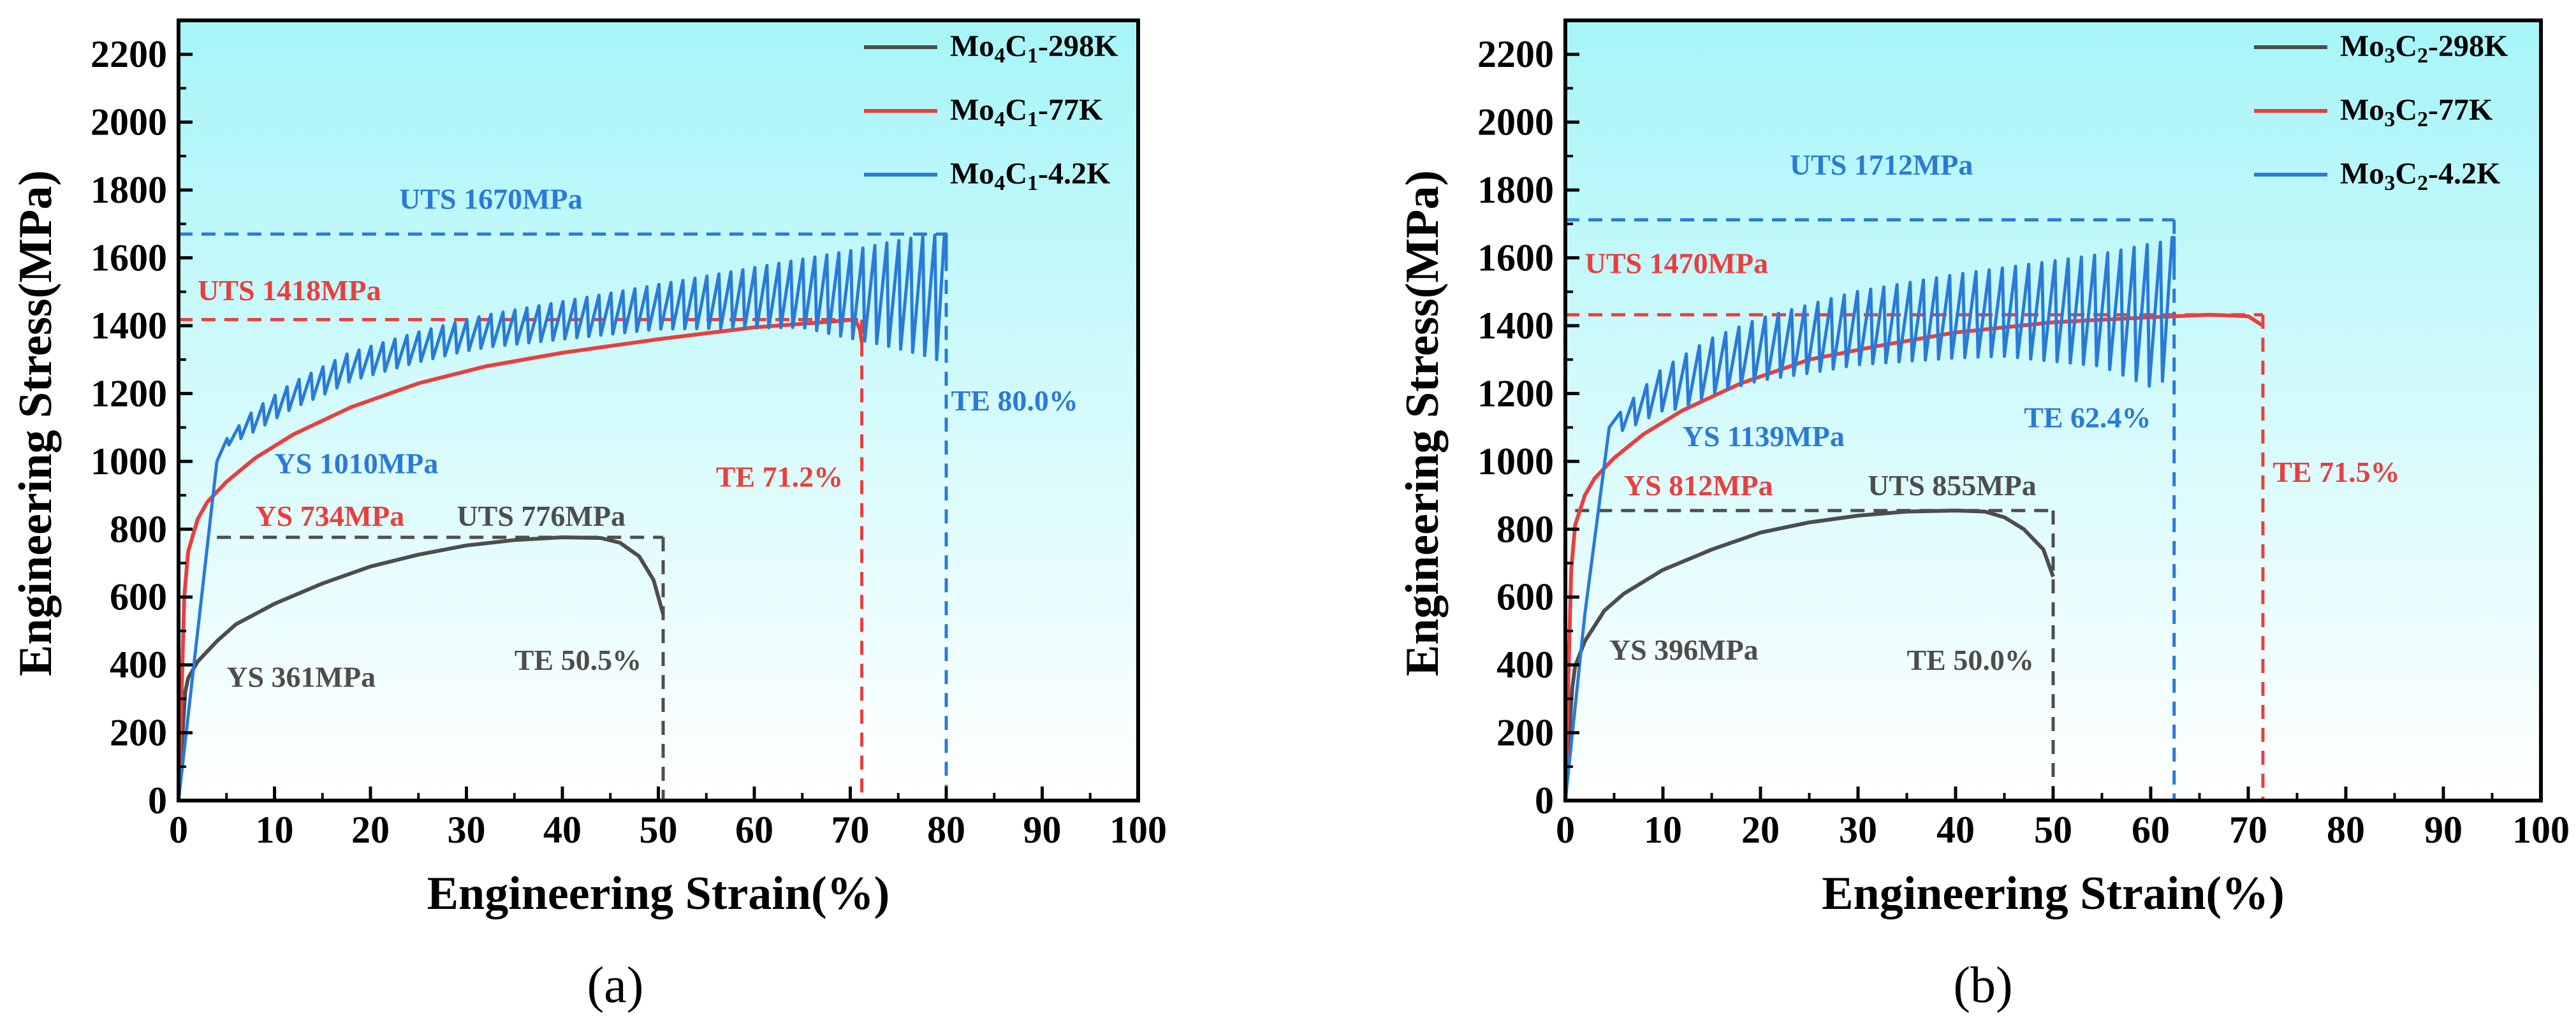 Image resolution: width=2576 pixels, height=1023 pixels. I want to click on annotation-7: YS 396MPa, so click(1684, 650).